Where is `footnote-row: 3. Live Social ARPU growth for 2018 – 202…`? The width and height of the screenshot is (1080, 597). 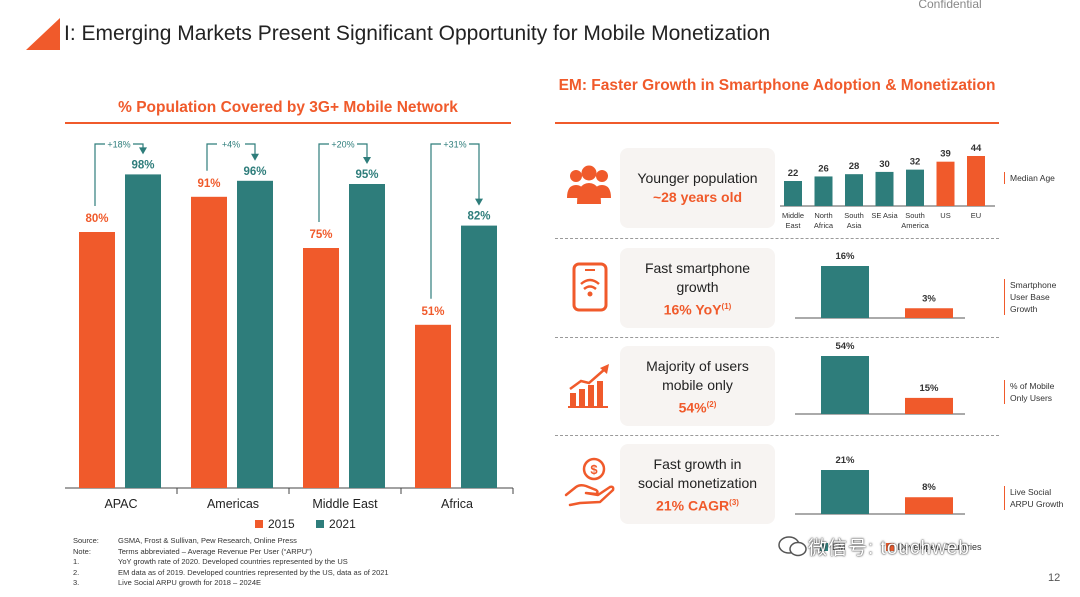
footnote-row: 3. Live Social ARPU growth for 2018 – 202… is located at coordinates (231, 583).